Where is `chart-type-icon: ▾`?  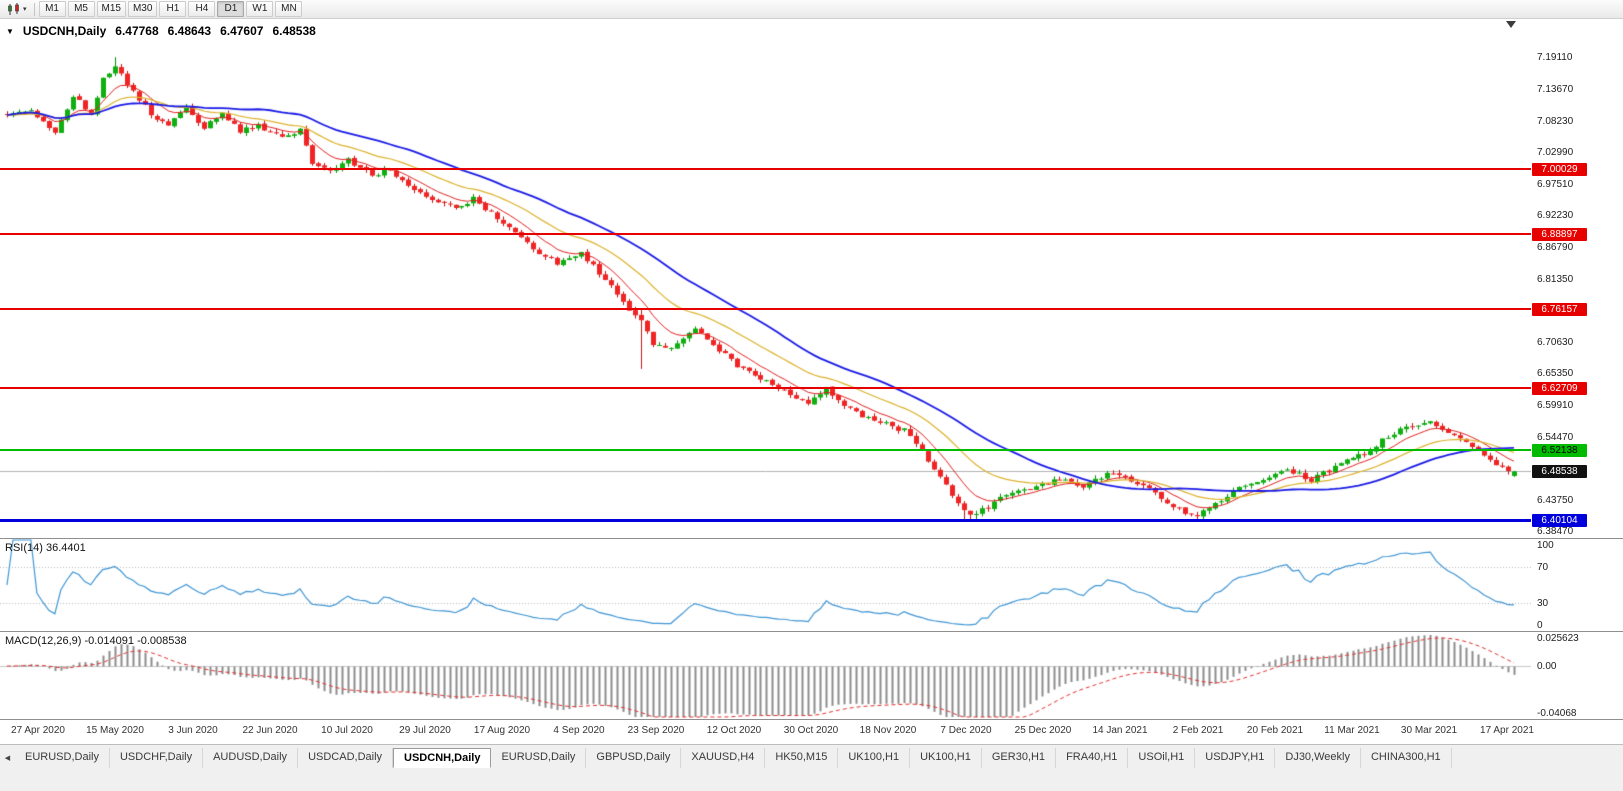 chart-type-icon: ▾ is located at coordinates (16, 9).